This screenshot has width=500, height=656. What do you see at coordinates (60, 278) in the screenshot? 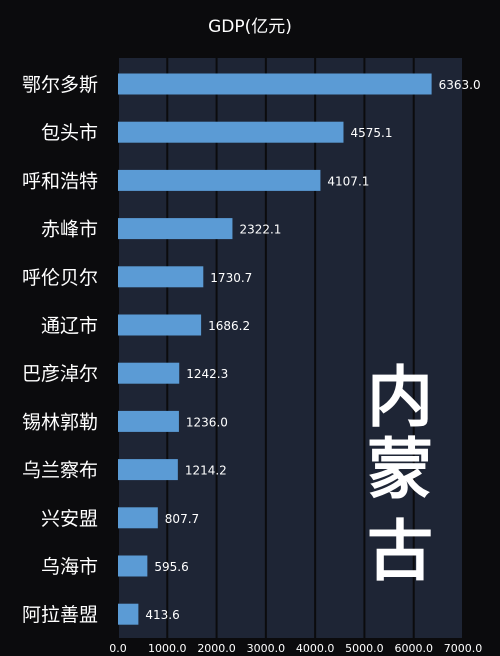
I see `category-label: 呼伦贝尔` at bounding box center [60, 278].